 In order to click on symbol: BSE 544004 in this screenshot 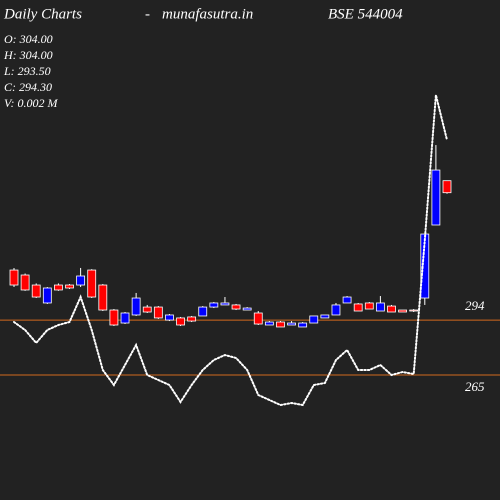, I will do `click(365, 14)`.